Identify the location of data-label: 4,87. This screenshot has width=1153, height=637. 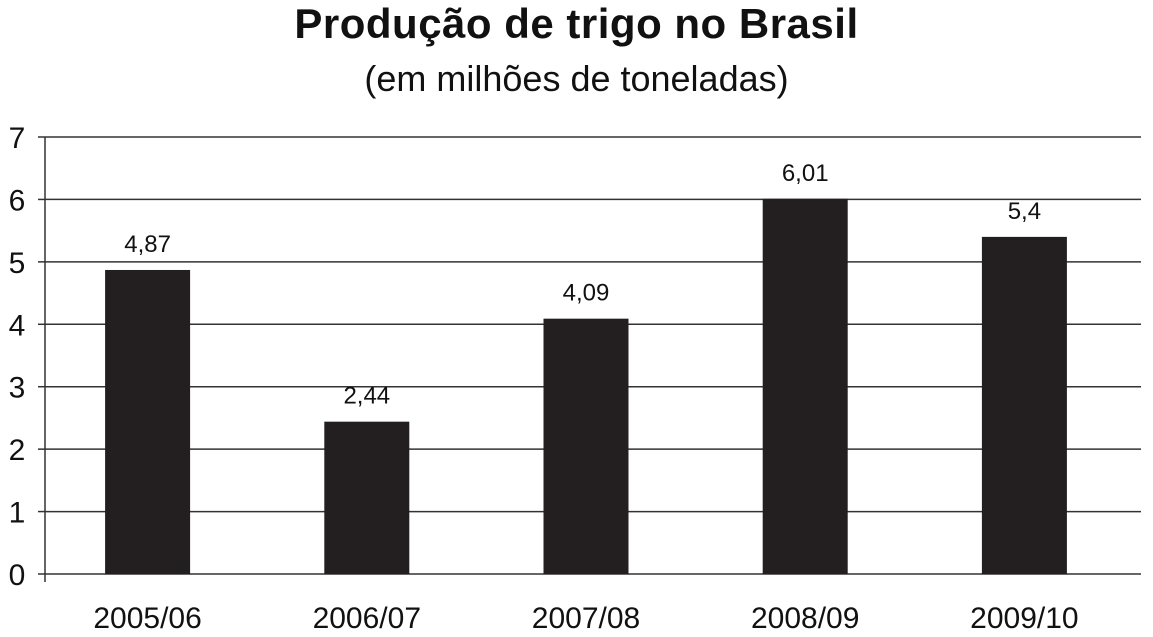
(147, 244).